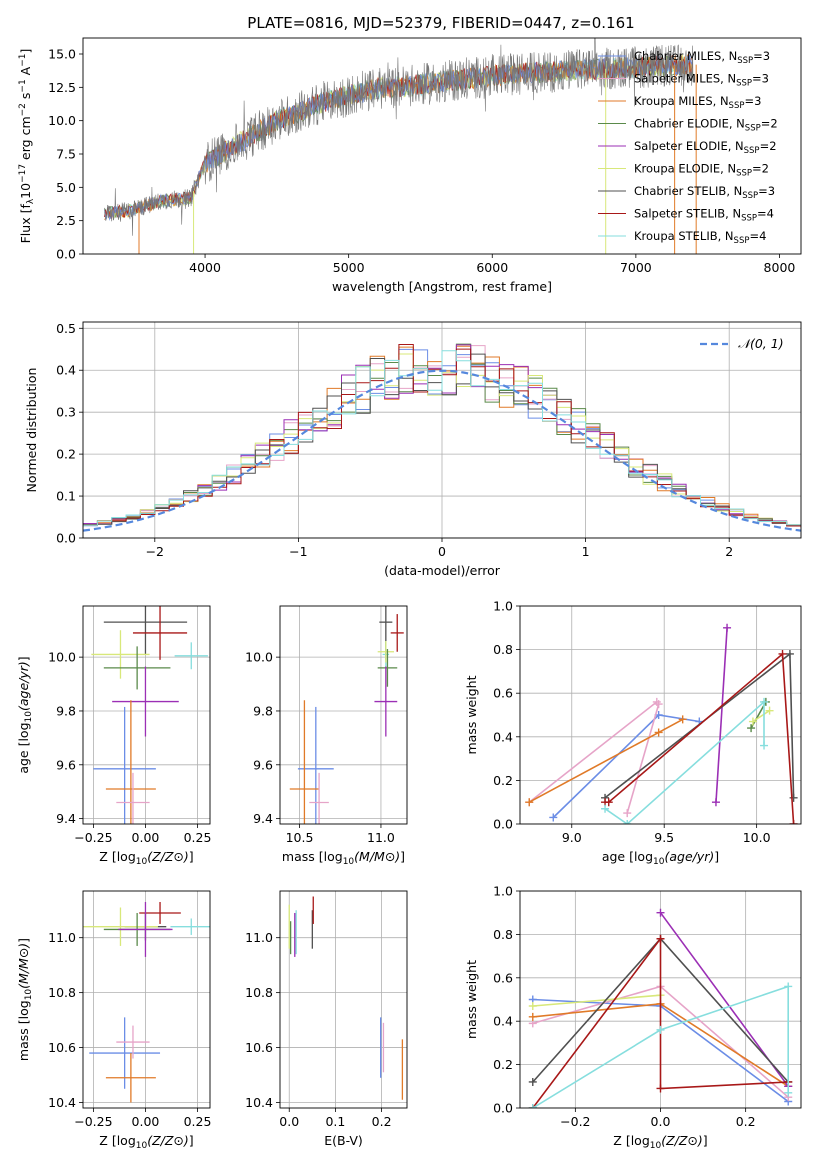 This screenshot has width=819, height=1170. I want to click on x-axis-label: wavelength [Angstrom, rest frame], so click(442, 286).